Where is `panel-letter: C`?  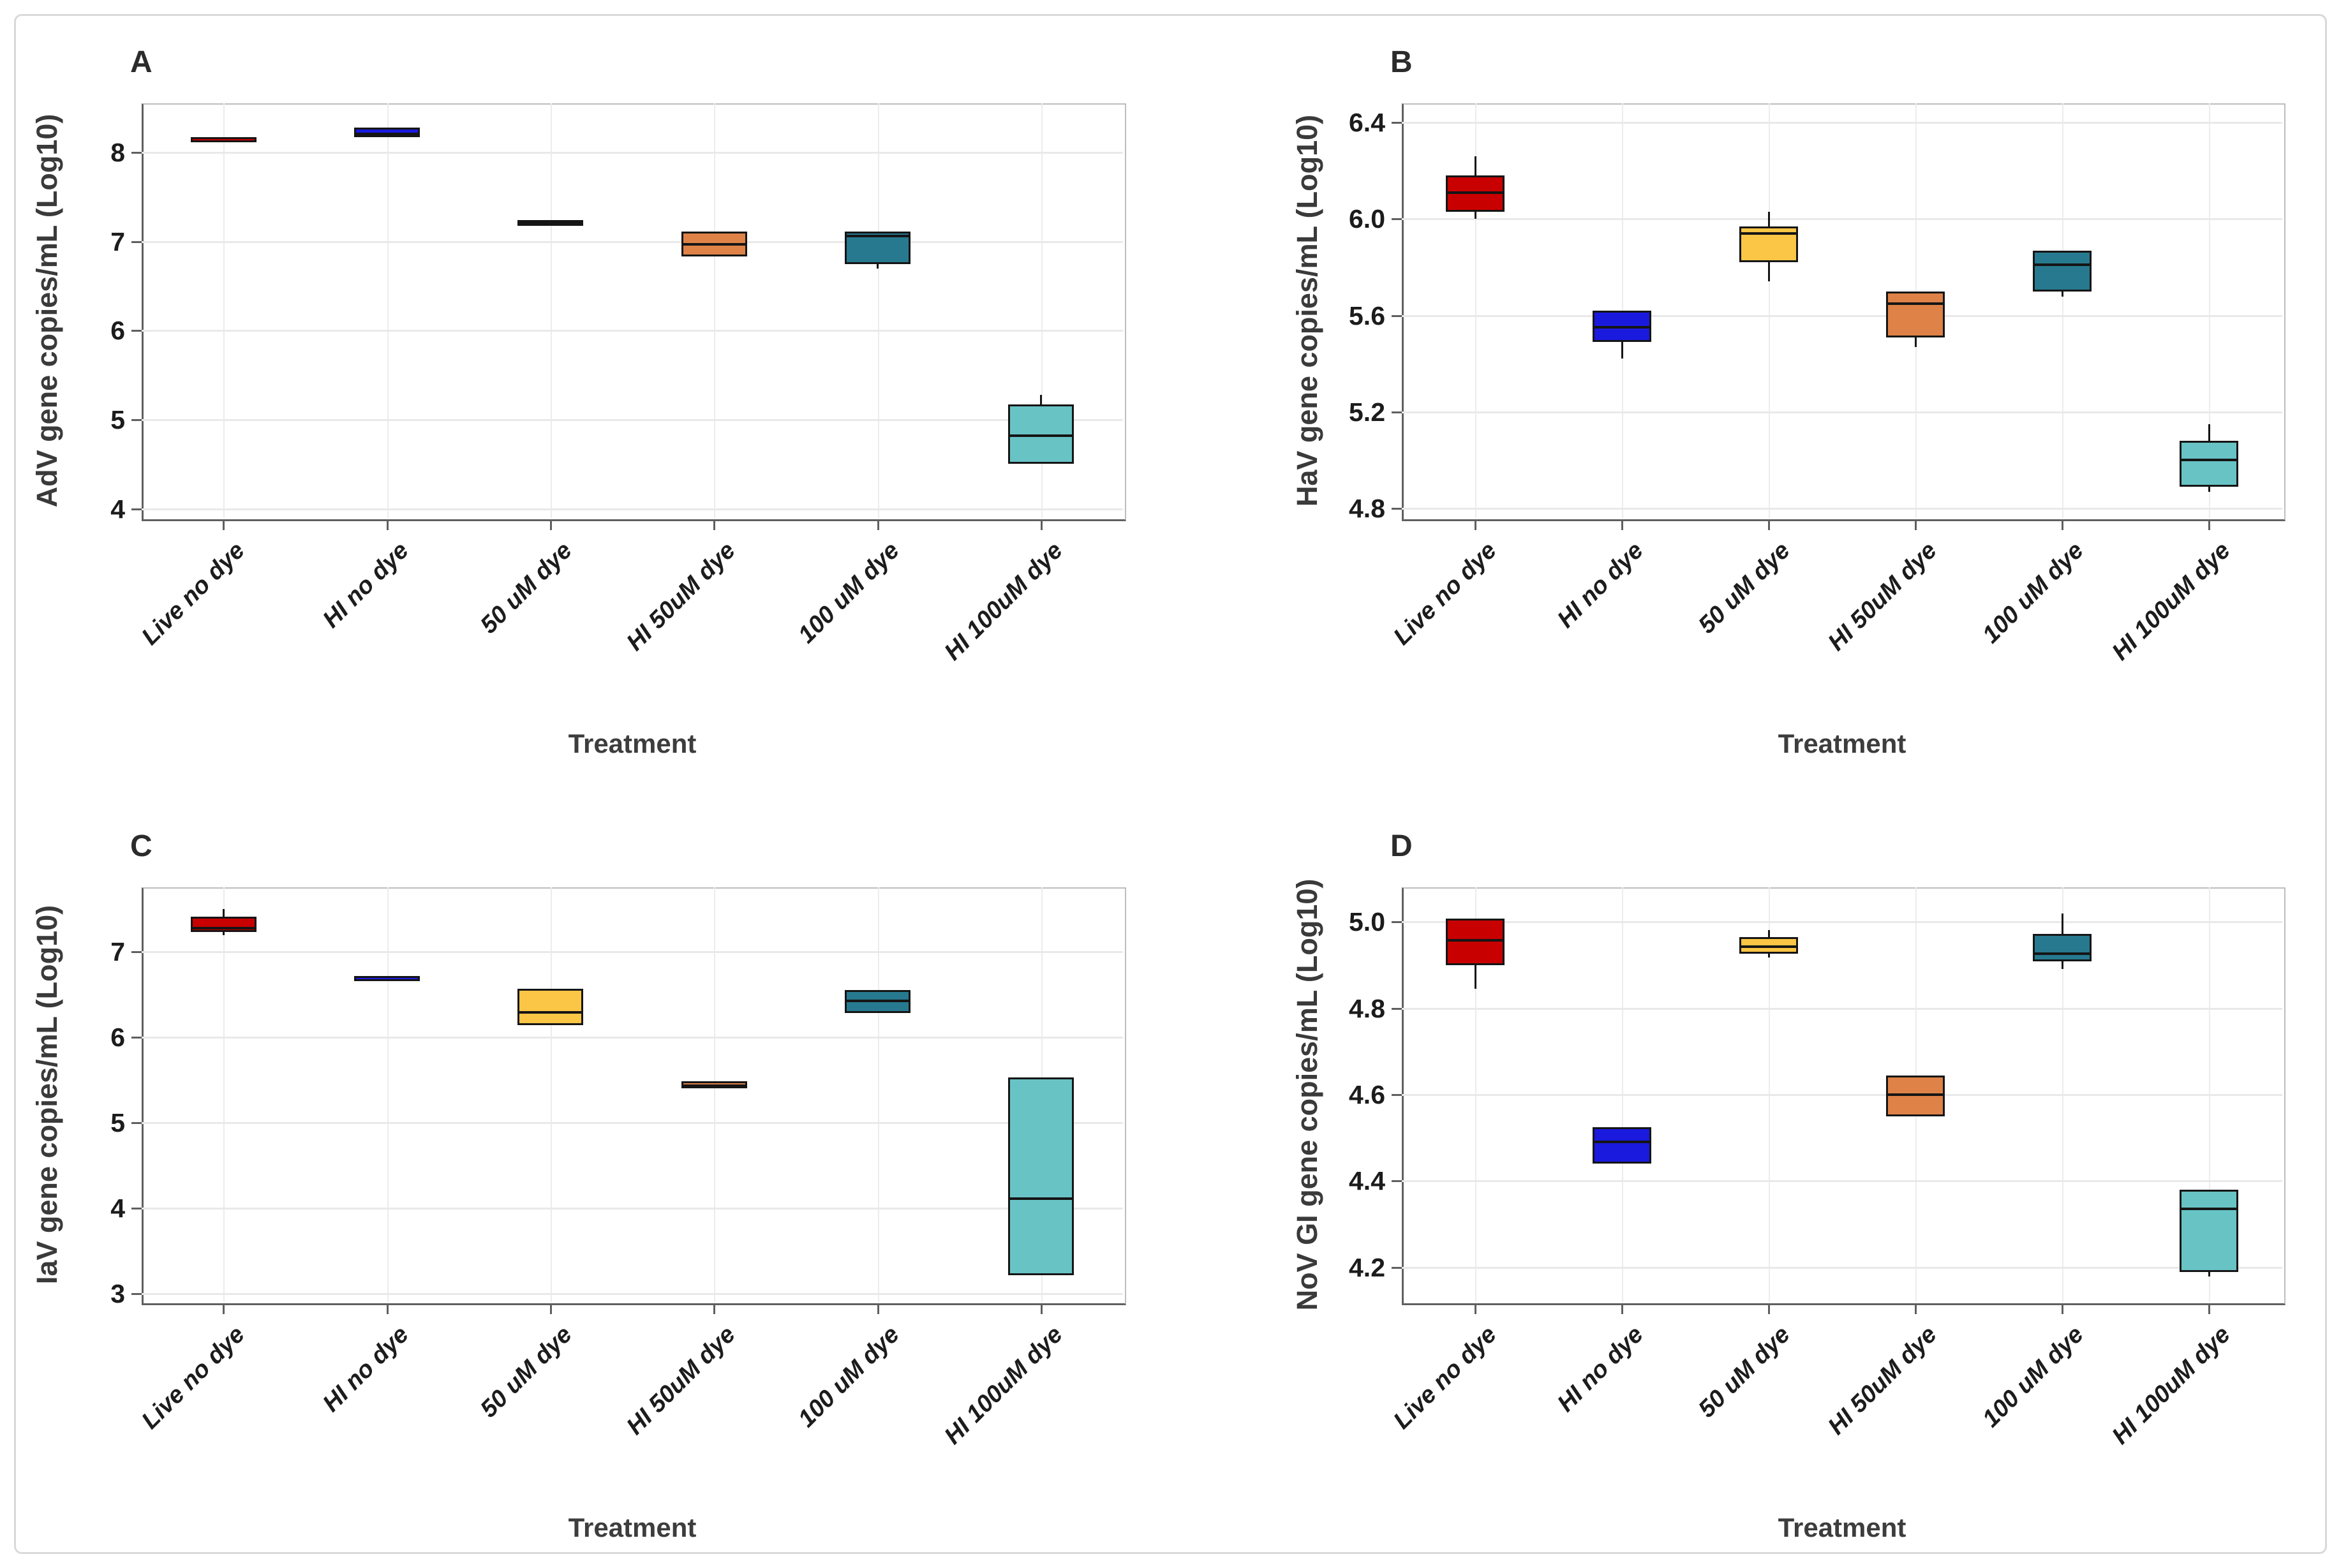 panel-letter: C is located at coordinates (141, 846).